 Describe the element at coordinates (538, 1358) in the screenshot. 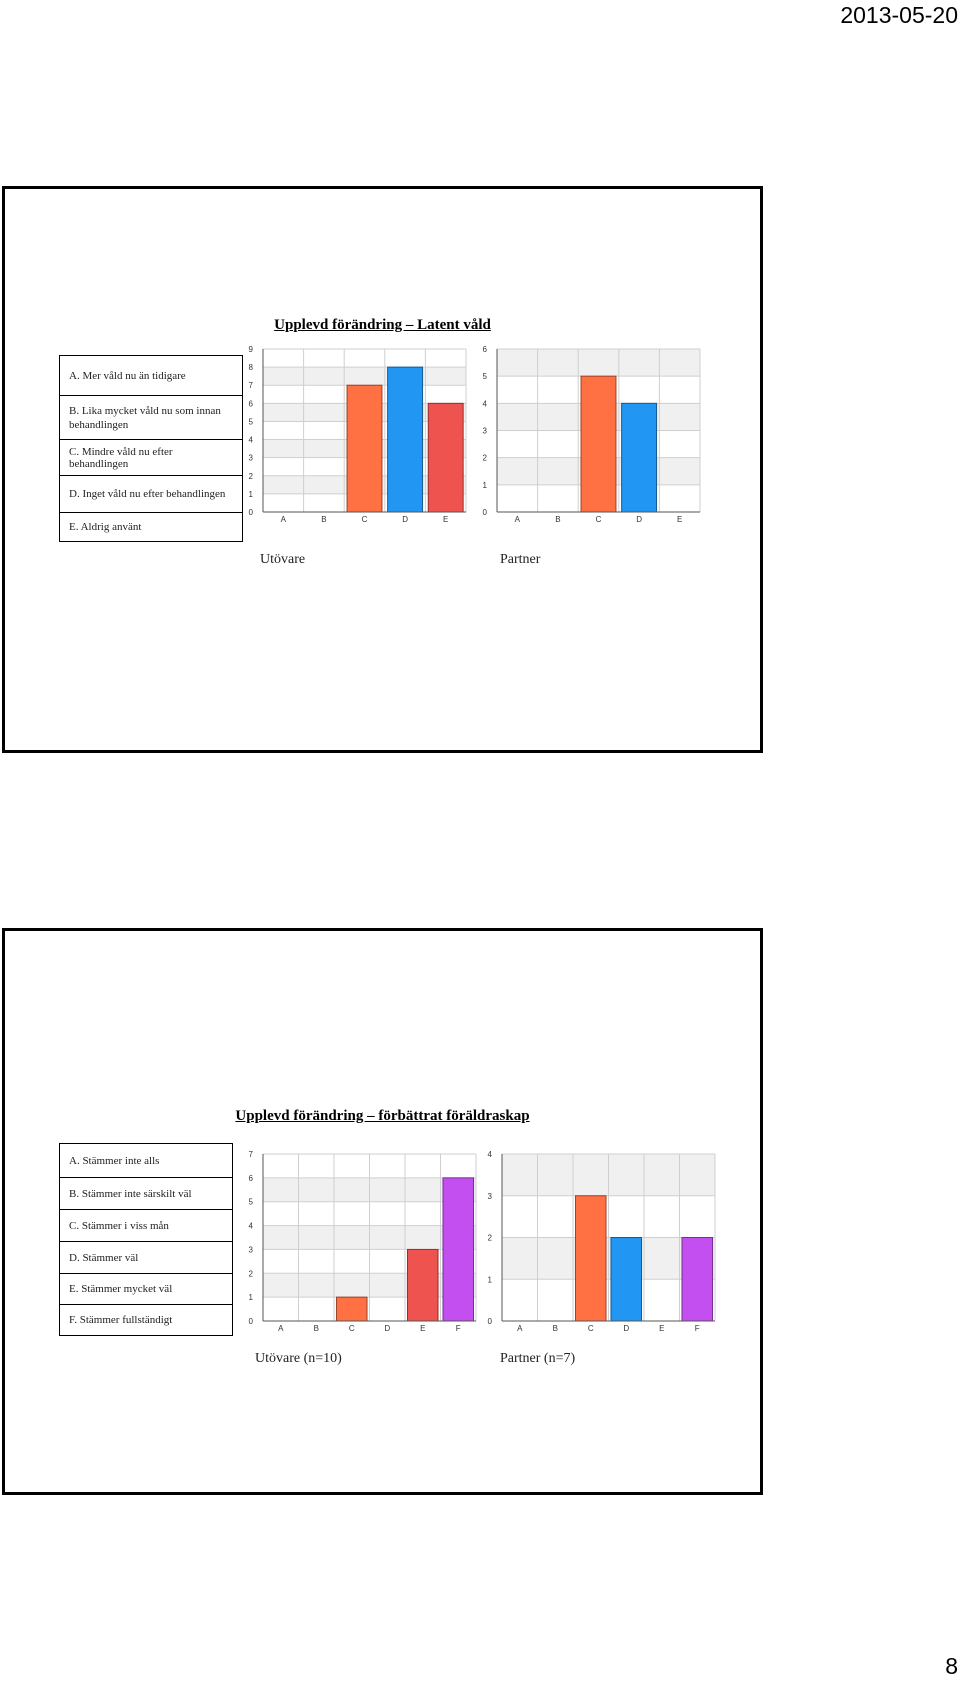

I see `caption-partner: Partner (n=7)` at that location.